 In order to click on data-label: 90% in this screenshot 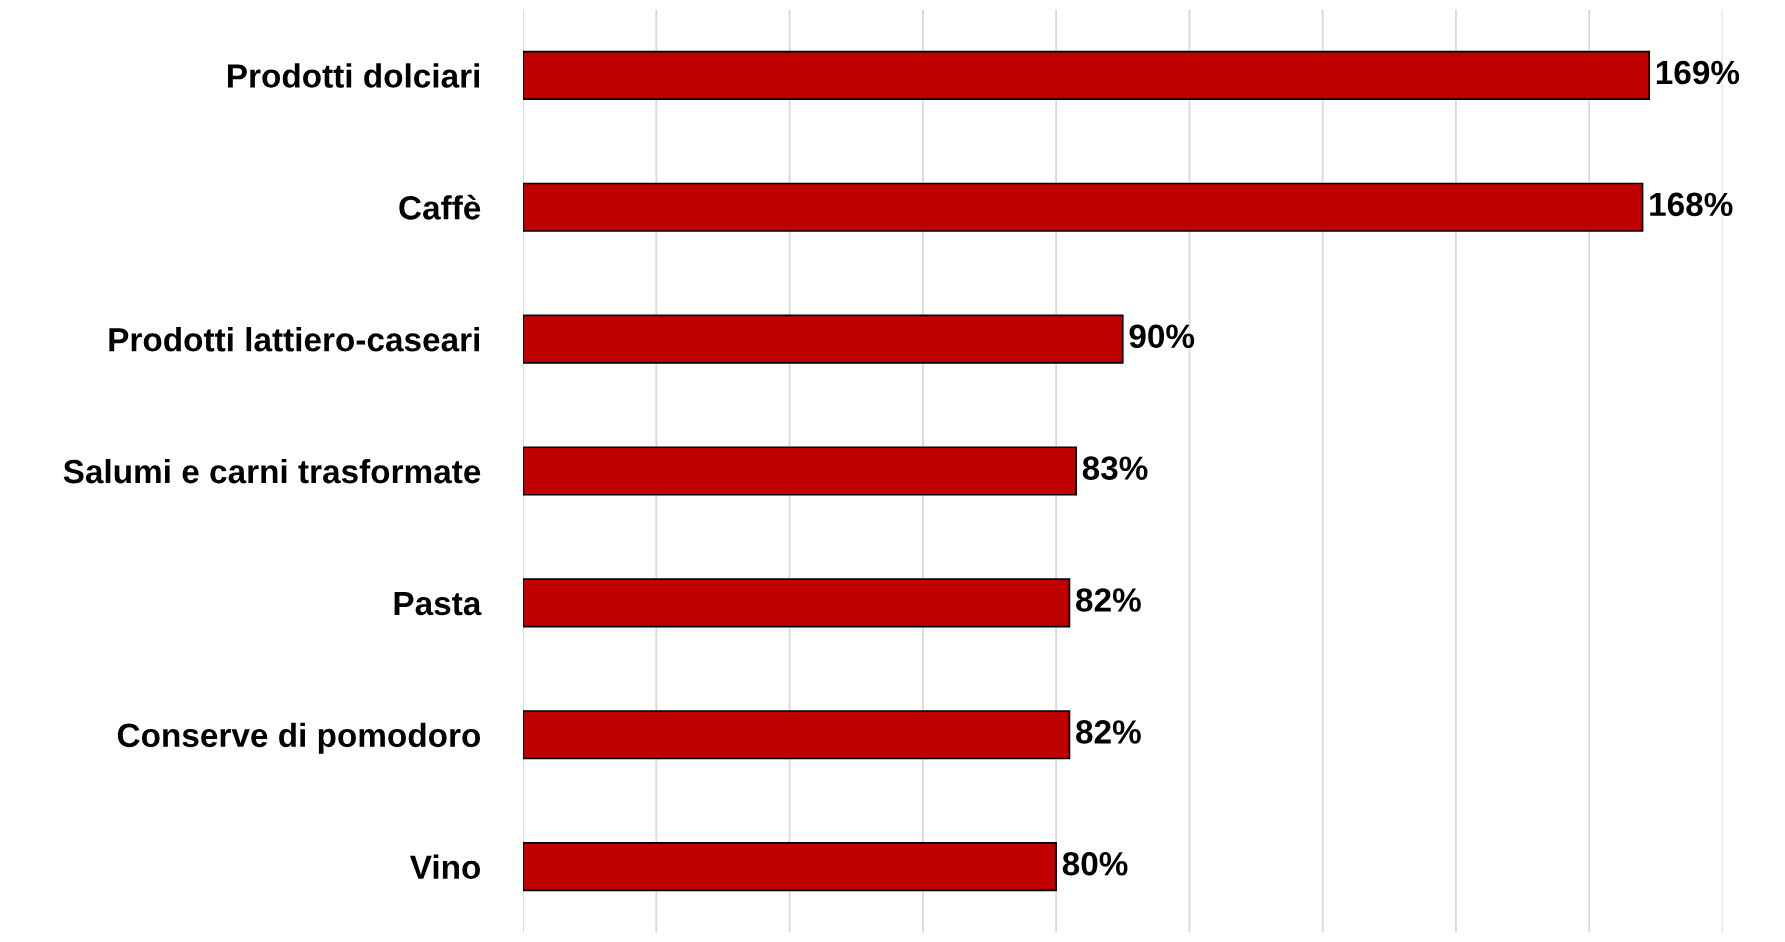, I will do `click(1162, 336)`.